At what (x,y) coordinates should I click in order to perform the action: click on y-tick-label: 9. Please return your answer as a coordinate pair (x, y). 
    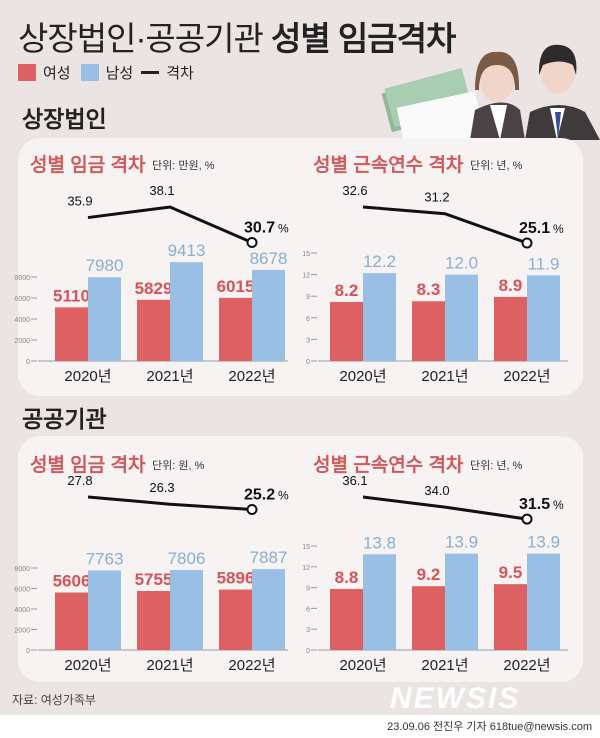
    Looking at the image, I should click on (308, 297).